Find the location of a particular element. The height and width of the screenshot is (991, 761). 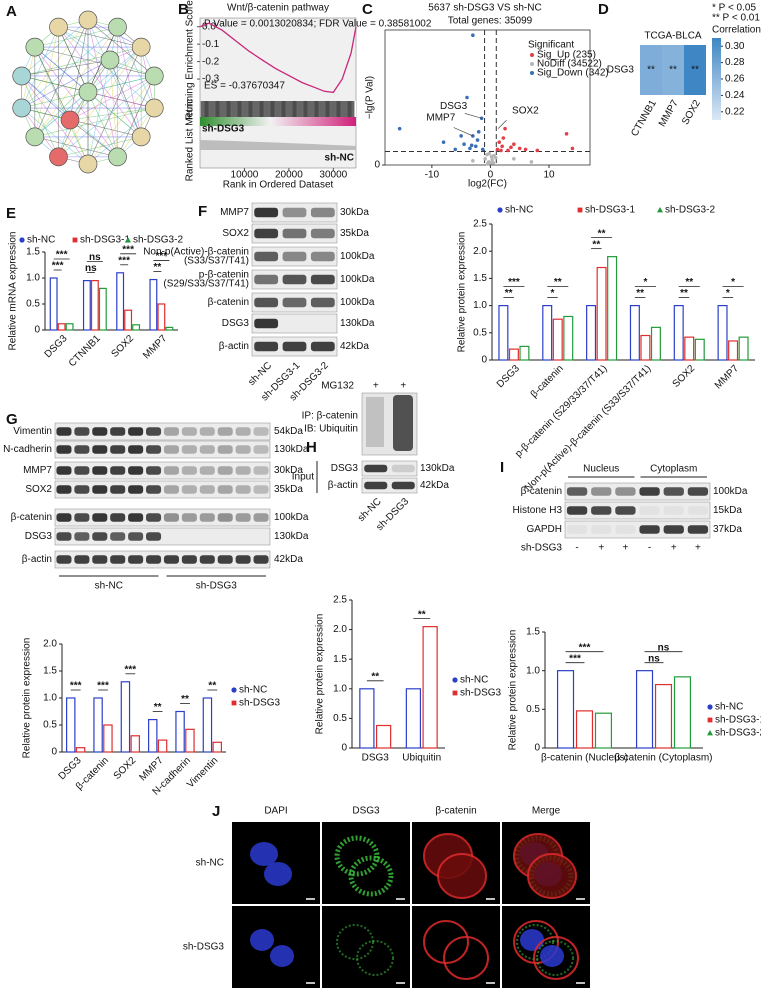

micrograph is located at coordinates (366, 947).